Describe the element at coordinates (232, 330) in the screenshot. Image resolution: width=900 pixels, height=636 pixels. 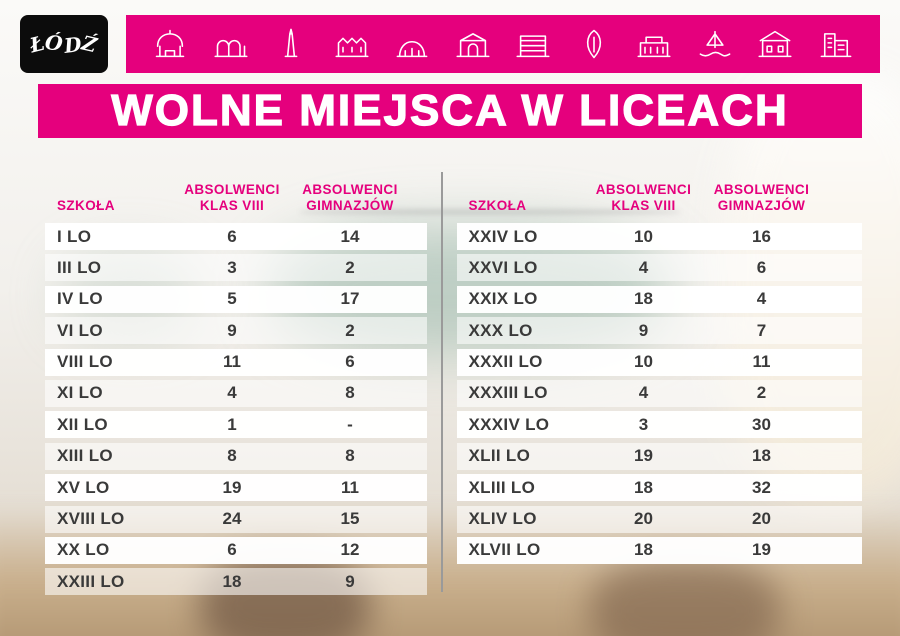
I see `klas-viii-value: 9` at that location.